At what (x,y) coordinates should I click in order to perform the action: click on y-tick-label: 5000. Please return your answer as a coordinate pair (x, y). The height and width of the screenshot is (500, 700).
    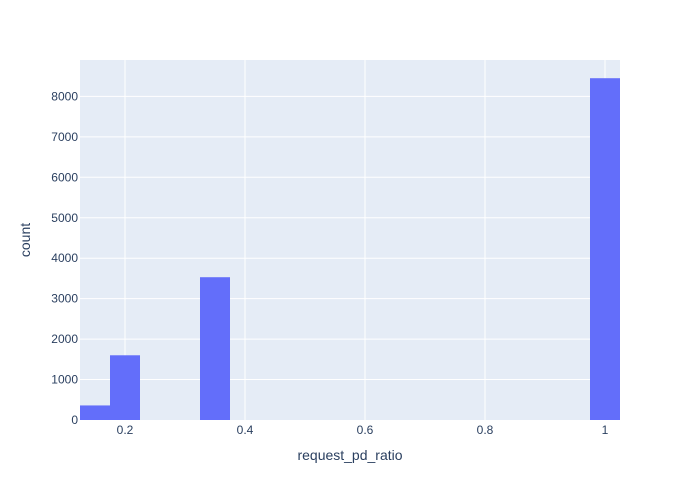
    Looking at the image, I should click on (64, 218).